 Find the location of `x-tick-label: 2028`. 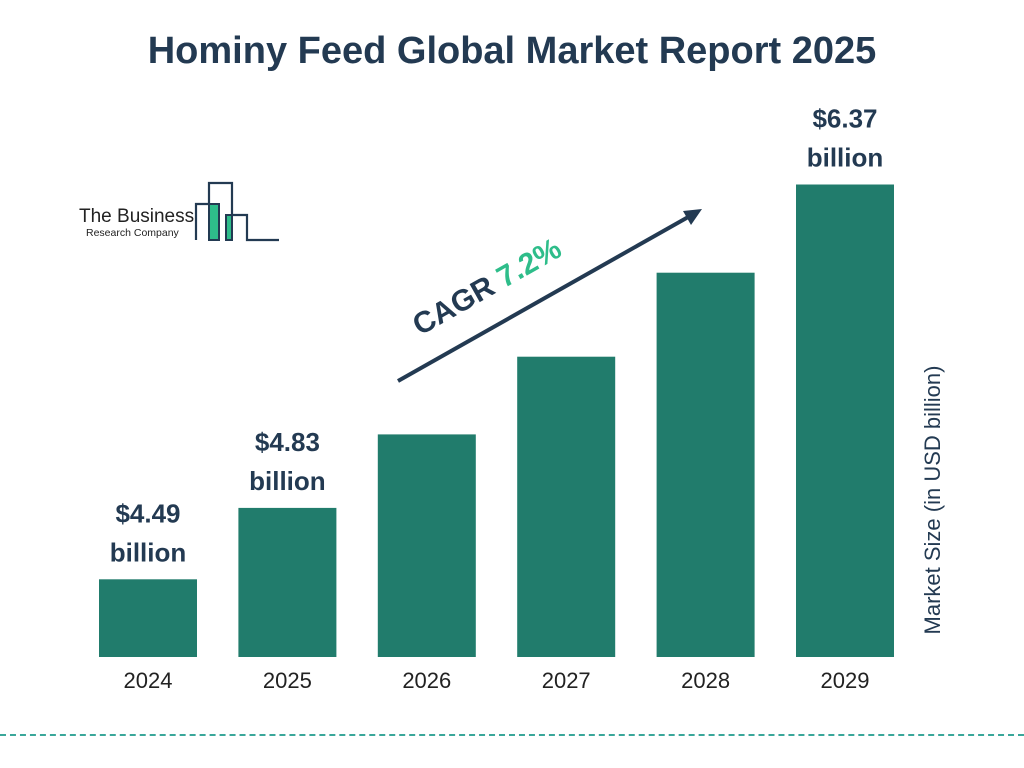

x-tick-label: 2028 is located at coordinates (705, 680).